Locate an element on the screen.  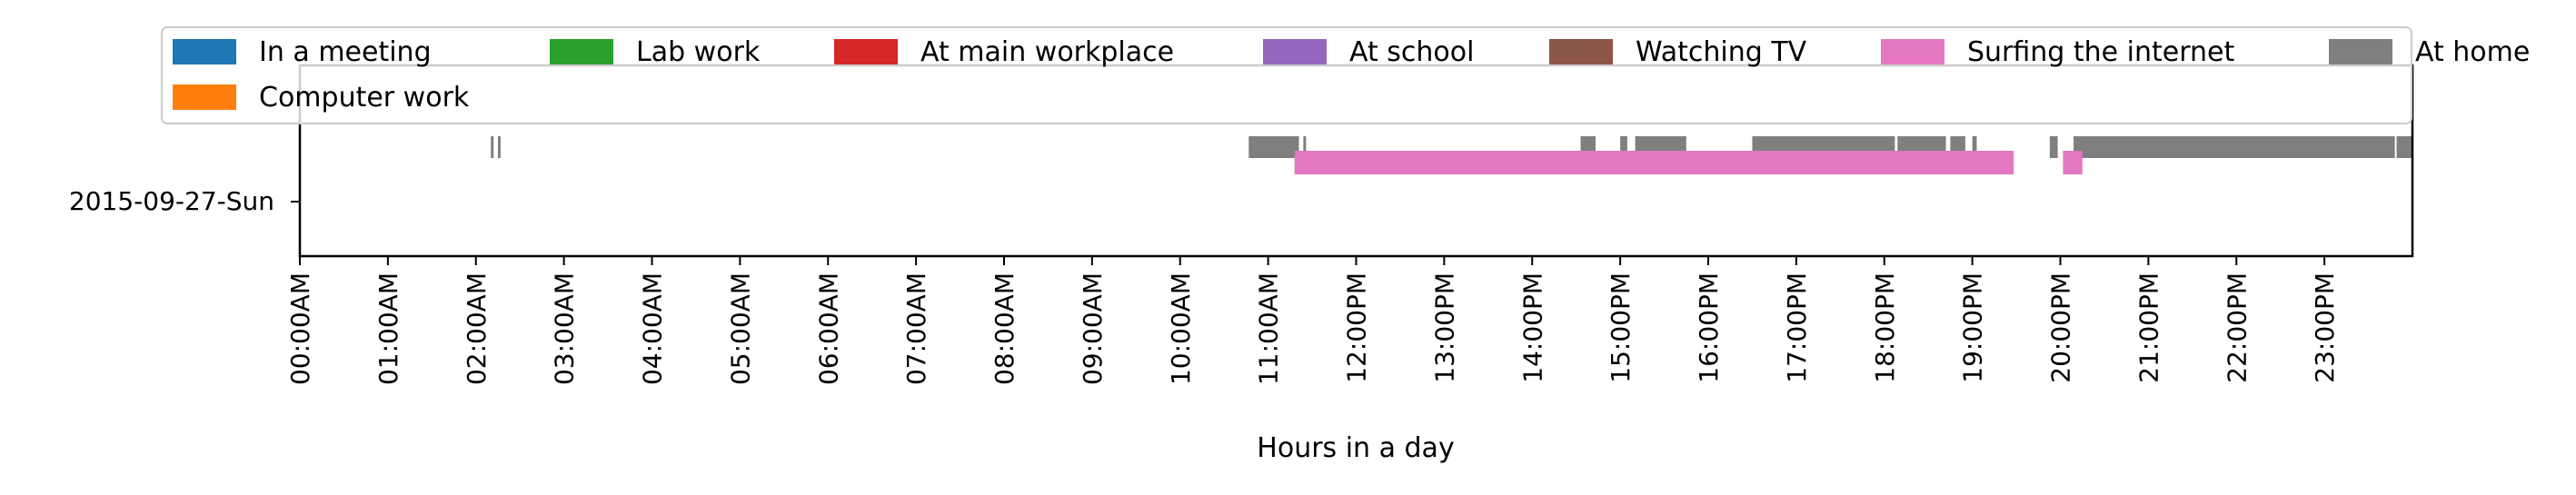
legend-label-lab-work: Lab work is located at coordinates (698, 52).